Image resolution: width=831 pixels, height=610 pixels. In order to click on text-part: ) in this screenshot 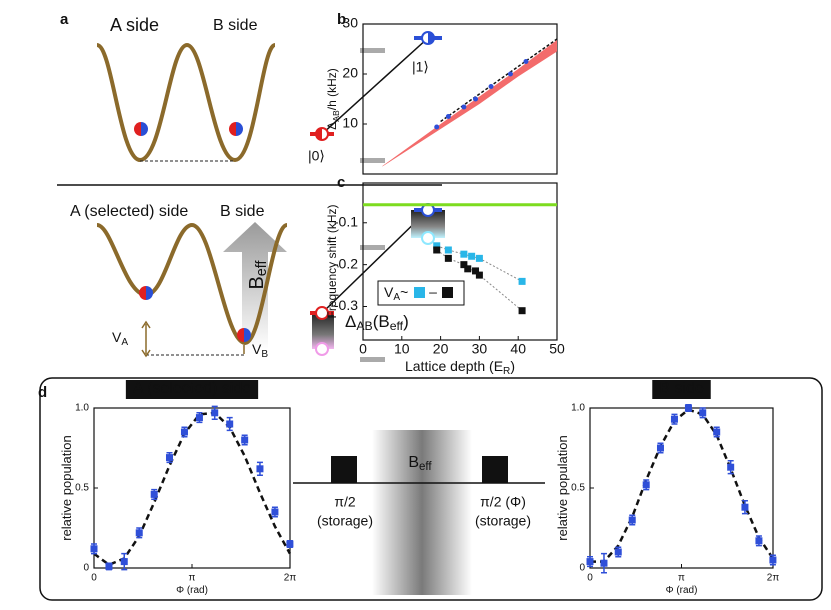, I will do `click(406, 321)`.